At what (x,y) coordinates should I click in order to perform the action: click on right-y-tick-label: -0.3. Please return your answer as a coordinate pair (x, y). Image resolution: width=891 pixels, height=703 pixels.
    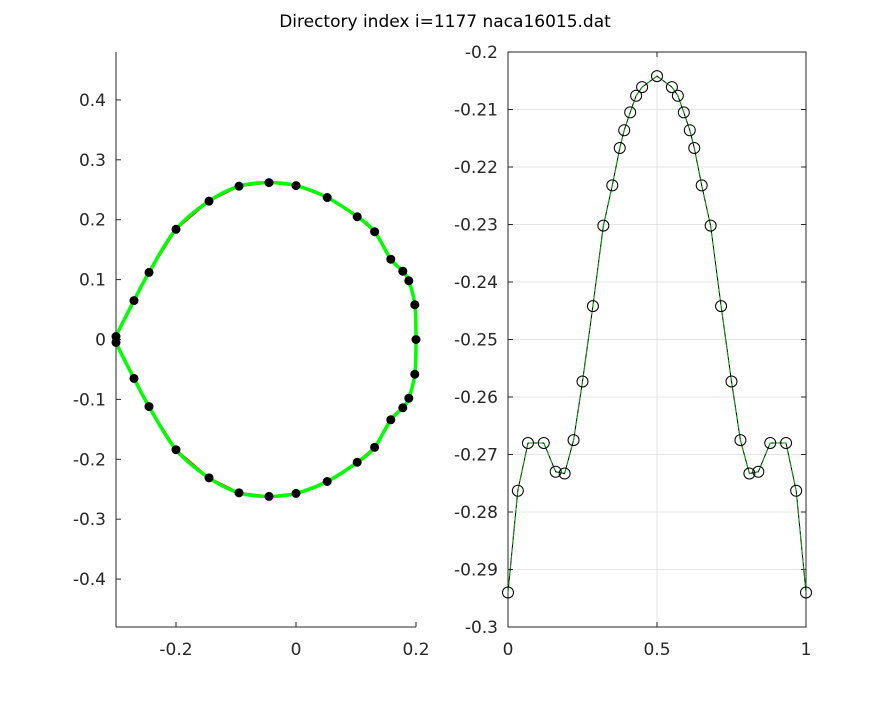
    Looking at the image, I should click on (481, 628).